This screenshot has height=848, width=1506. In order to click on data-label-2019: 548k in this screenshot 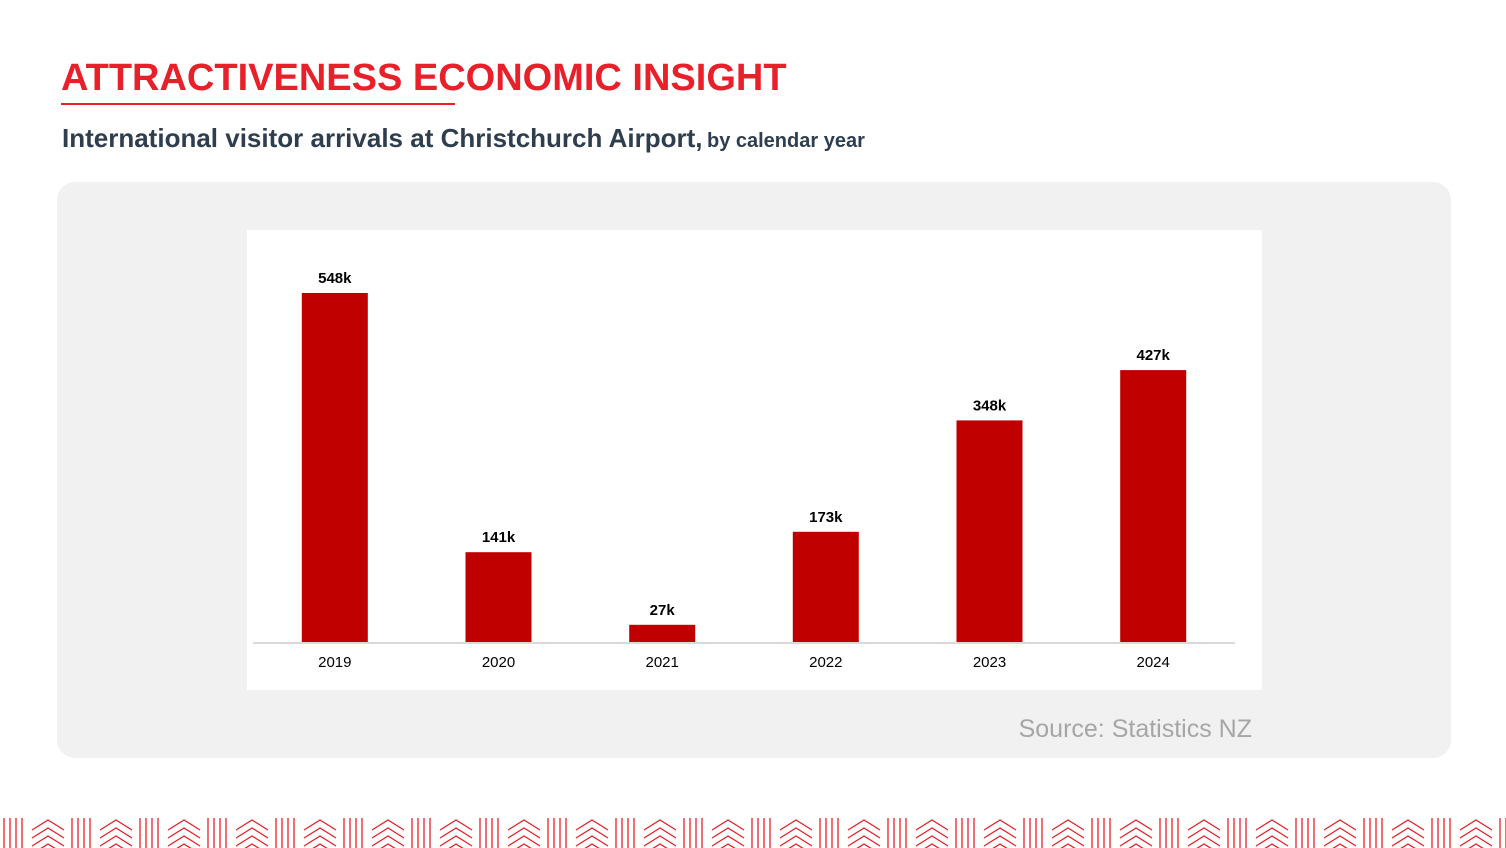, I will do `click(335, 278)`.